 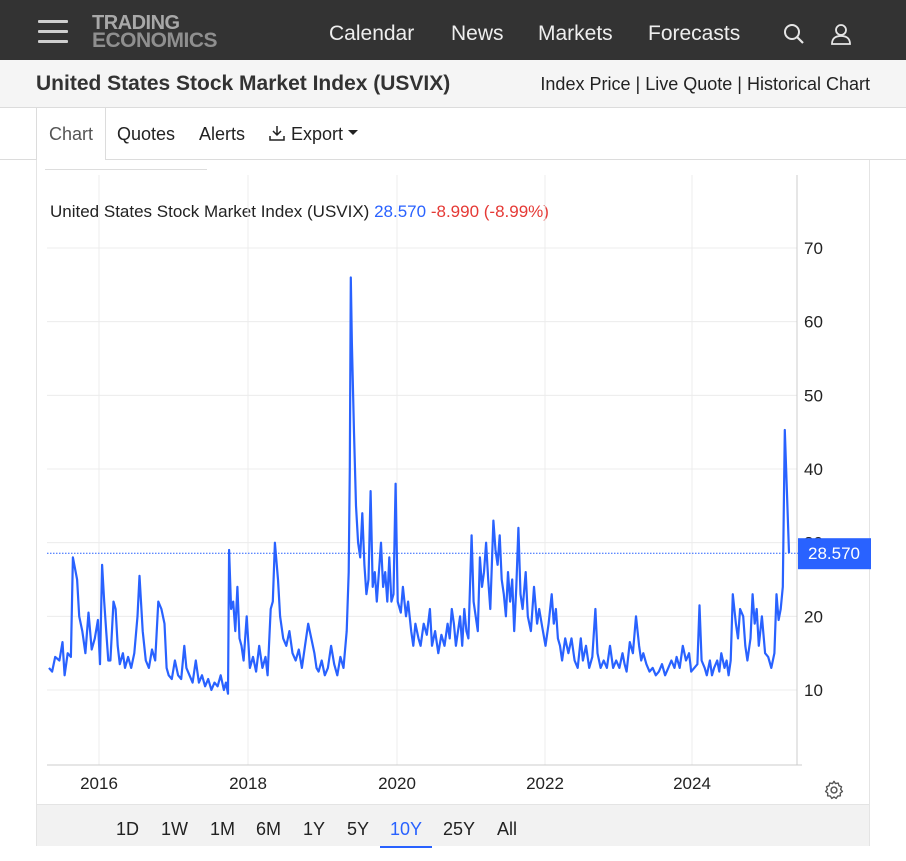 I want to click on range-button-1w: 1W, so click(x=174, y=829).